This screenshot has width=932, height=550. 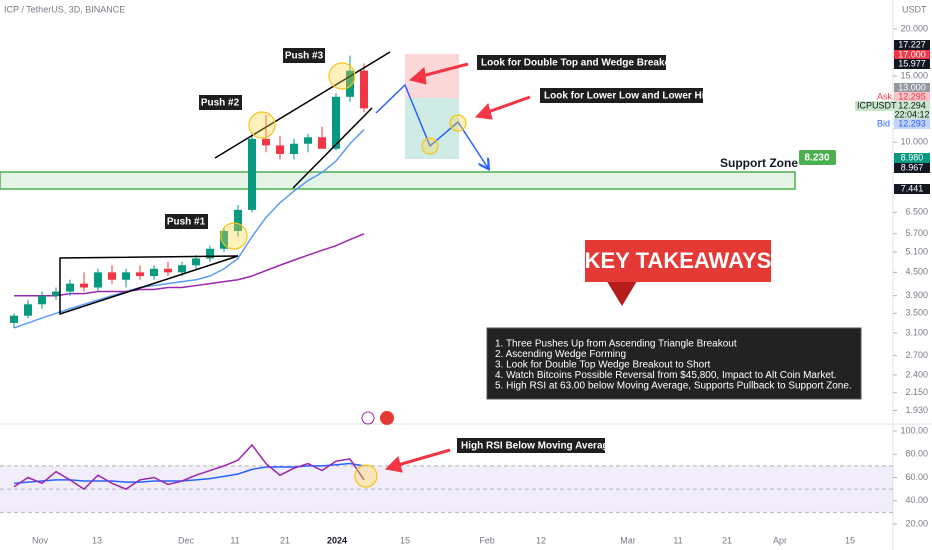 I want to click on price-tag-label: 8.980, so click(x=912, y=157).